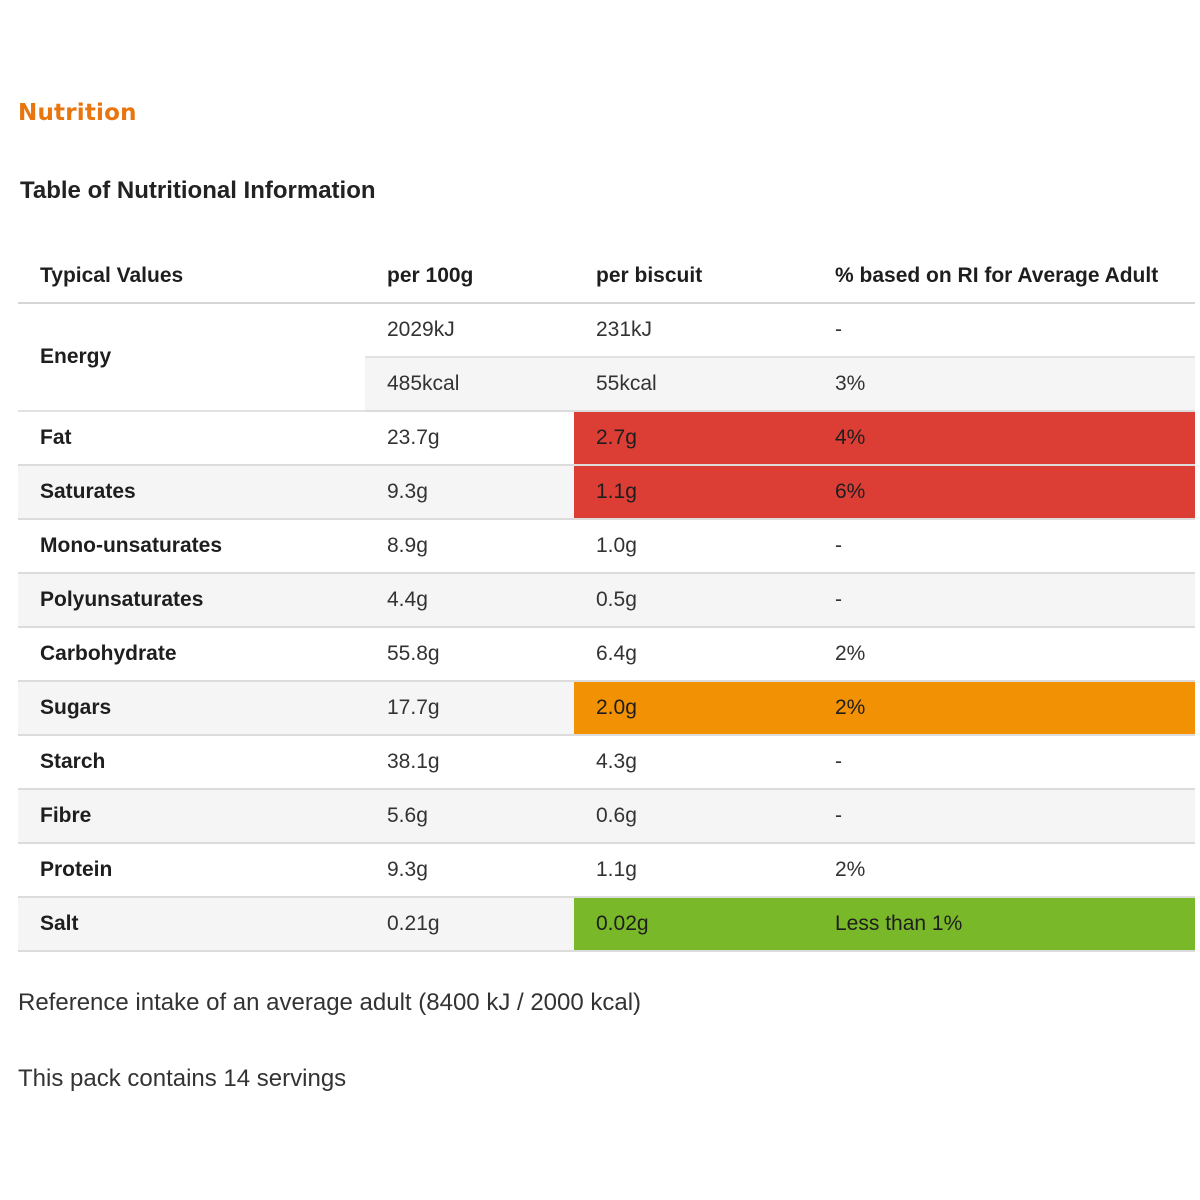  What do you see at coordinates (469, 492) in the screenshot?
I see `cell-saturates-per-100g: 9.3g` at bounding box center [469, 492].